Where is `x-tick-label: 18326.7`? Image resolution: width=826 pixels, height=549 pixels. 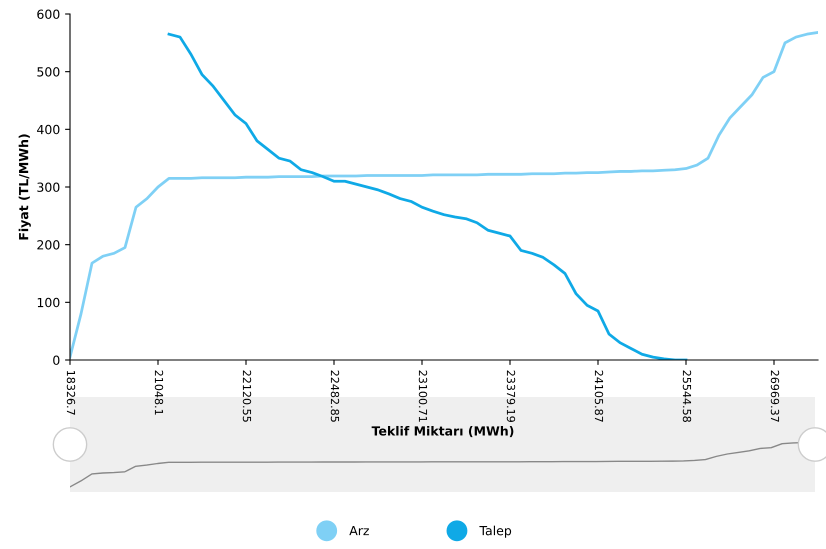
x-tick-label: 18326.7 is located at coordinates (71, 392).